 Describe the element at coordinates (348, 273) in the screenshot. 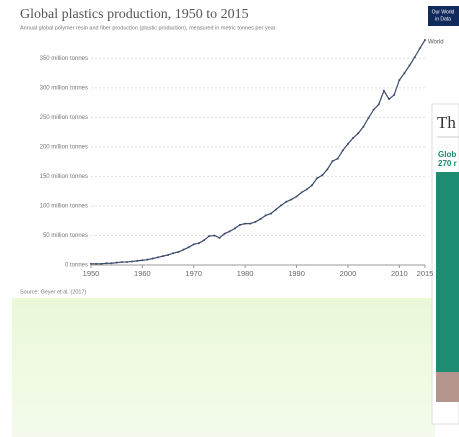

I see `x-tick-label: 2000` at that location.